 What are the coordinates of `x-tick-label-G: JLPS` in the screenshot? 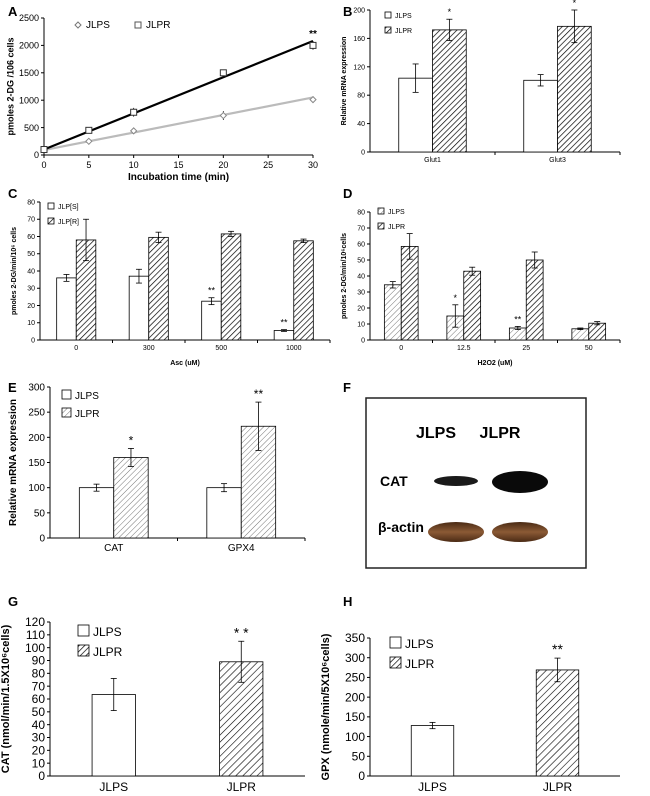 It's located at (113, 787).